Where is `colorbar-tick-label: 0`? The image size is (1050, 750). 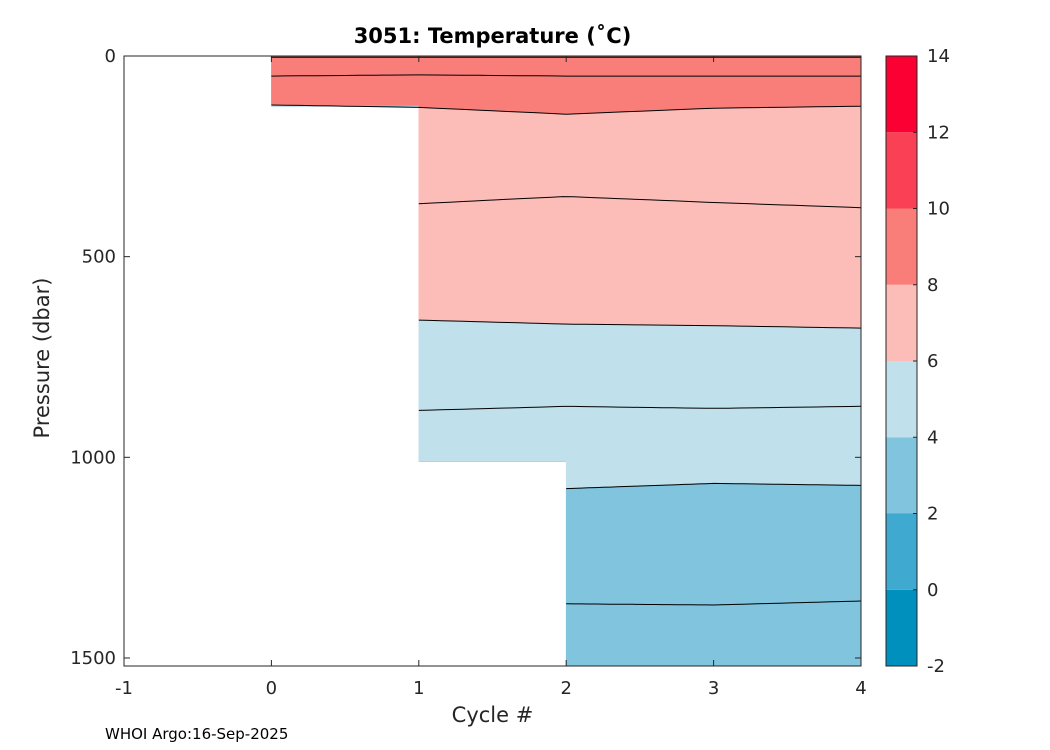
colorbar-tick-label: 0 is located at coordinates (932, 590).